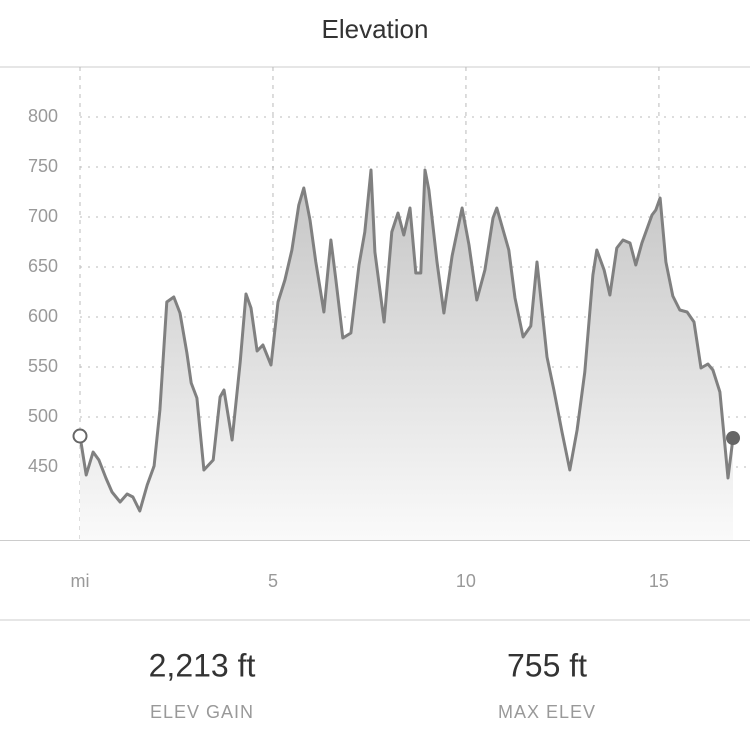 This screenshot has height=749, width=750. I want to click on end-point, so click(733, 438).